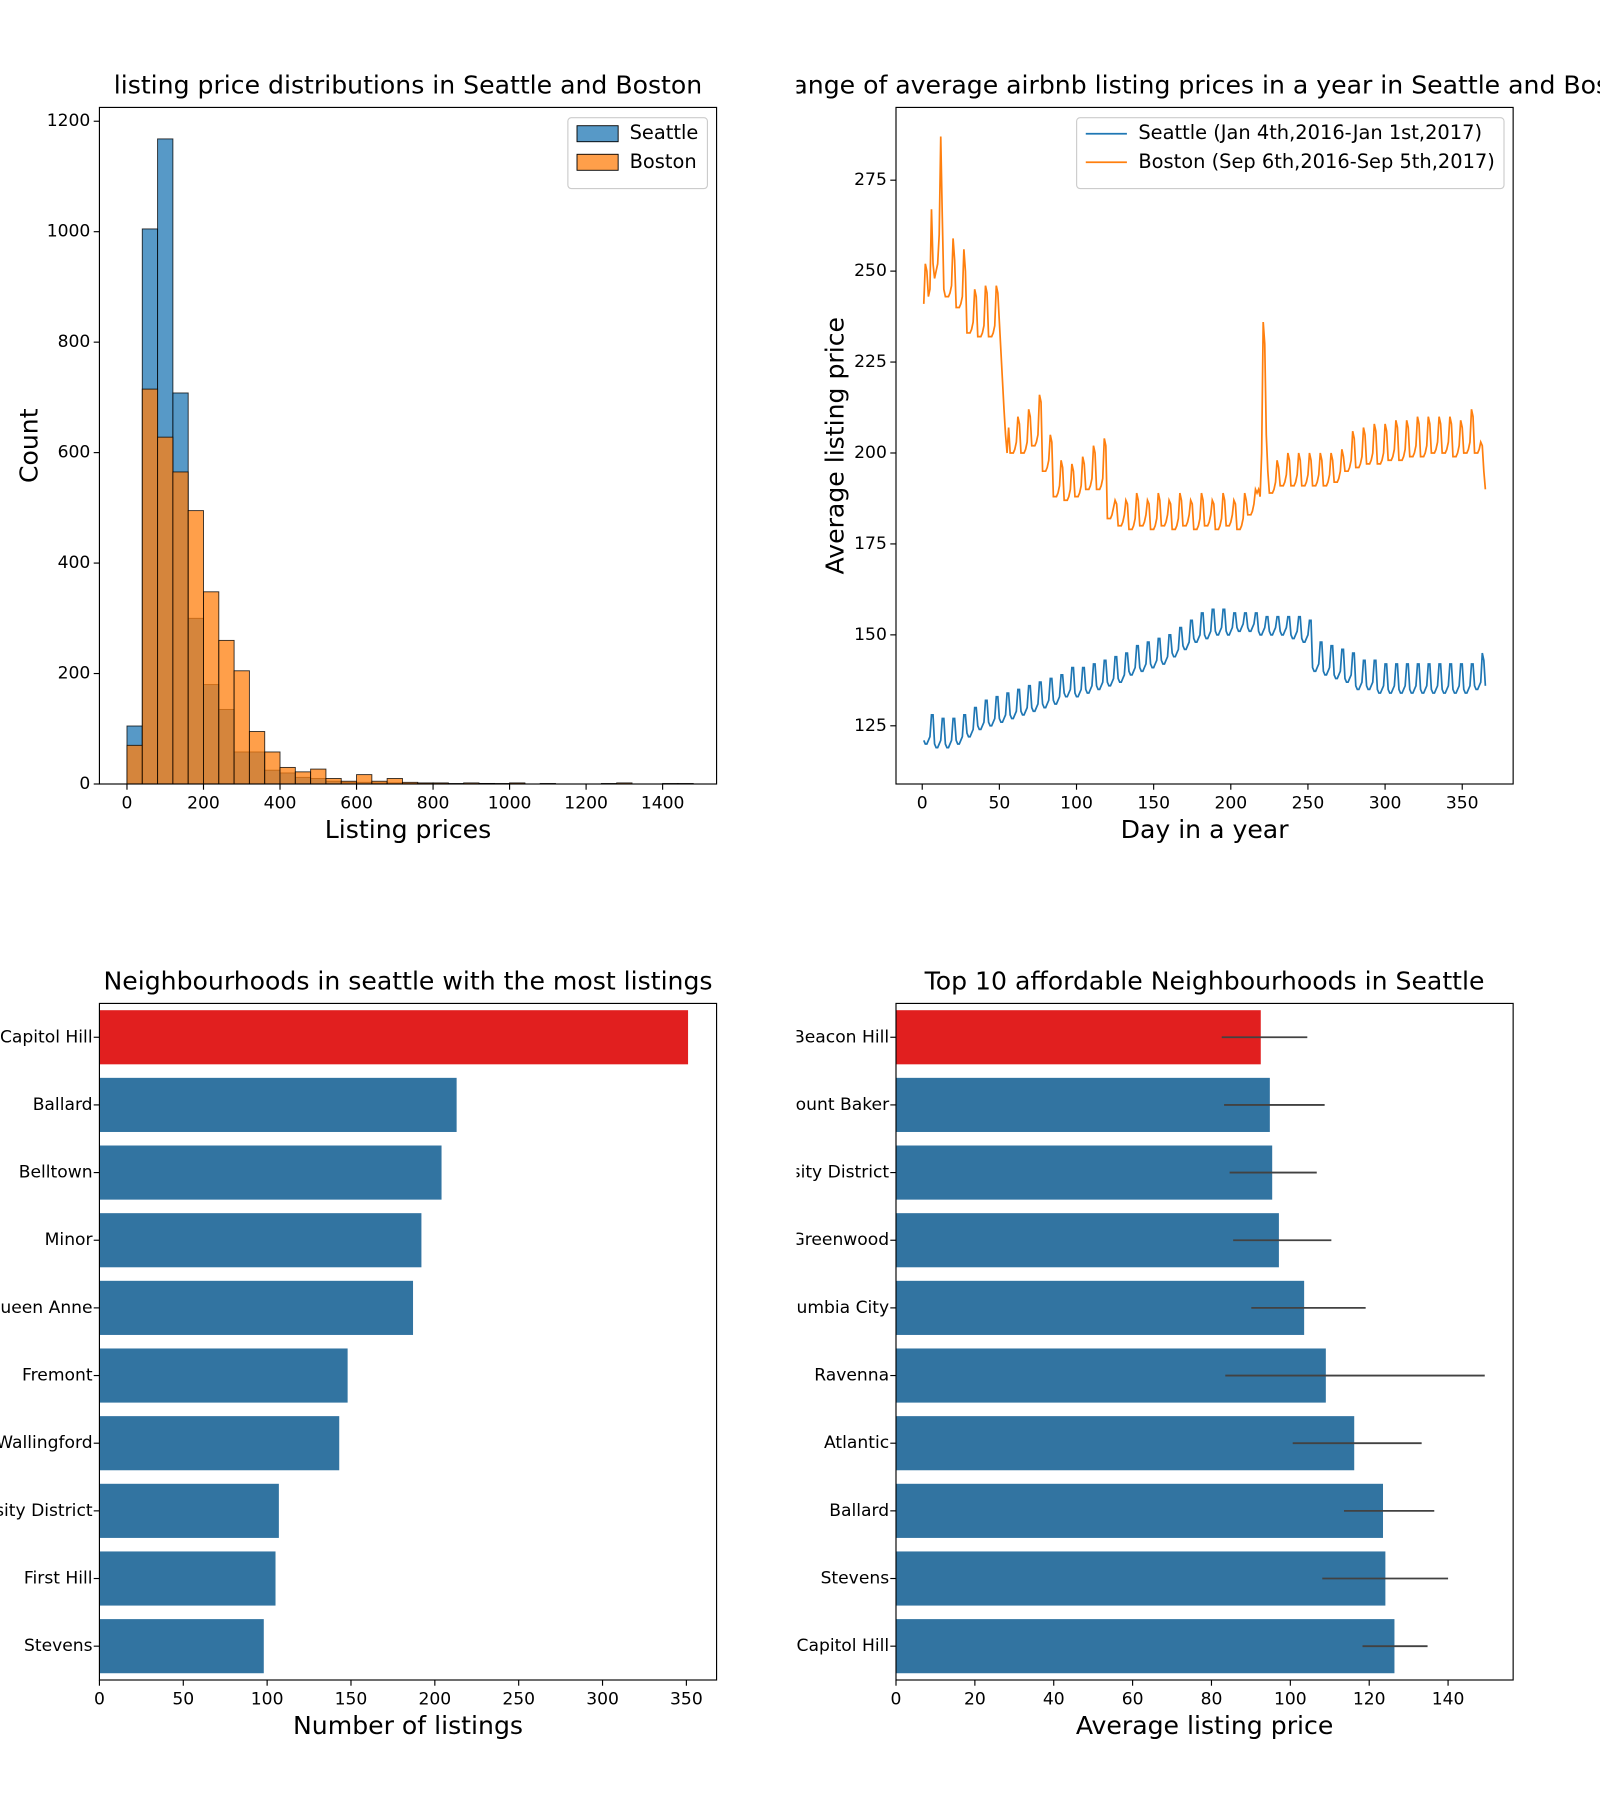  I want to click on y-tick-label: Atlantic, so click(856, 1443).